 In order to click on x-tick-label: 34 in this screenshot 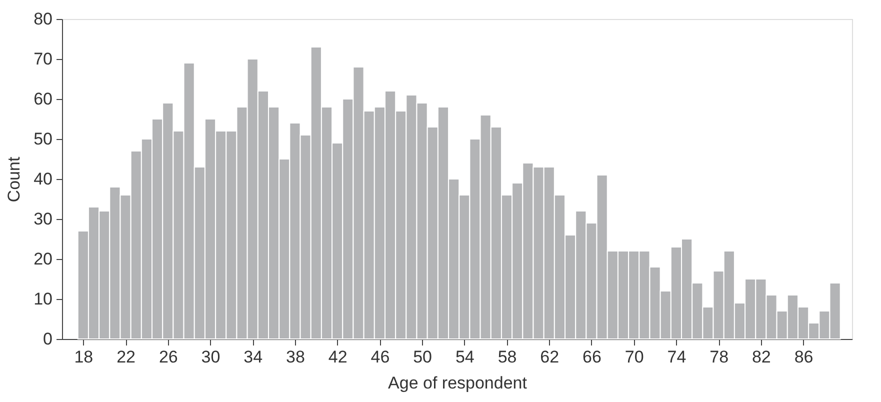, I will do `click(253, 357)`.